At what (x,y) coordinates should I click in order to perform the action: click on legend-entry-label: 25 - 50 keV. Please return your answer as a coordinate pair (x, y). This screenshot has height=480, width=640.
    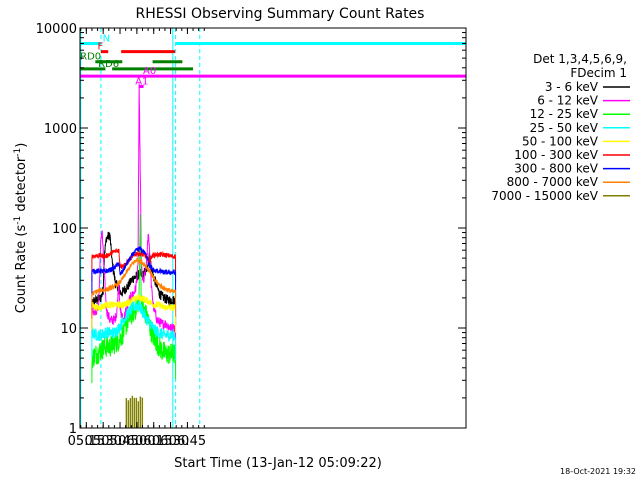
    Looking at the image, I should click on (564, 128).